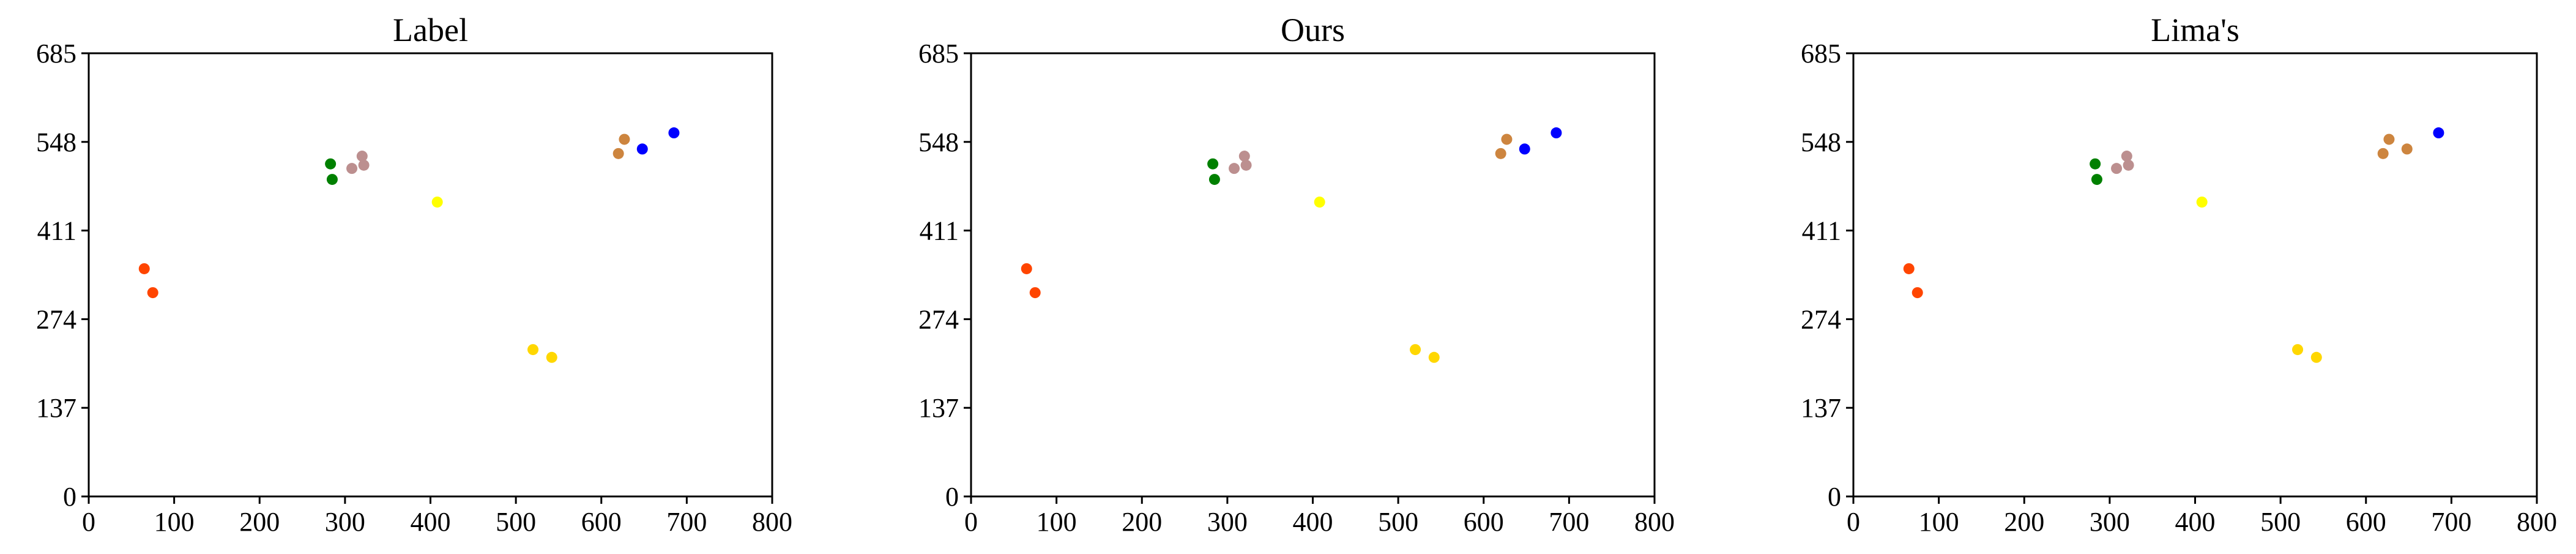  Describe the element at coordinates (2195, 30) in the screenshot. I see `chart-title: Lima's` at that location.